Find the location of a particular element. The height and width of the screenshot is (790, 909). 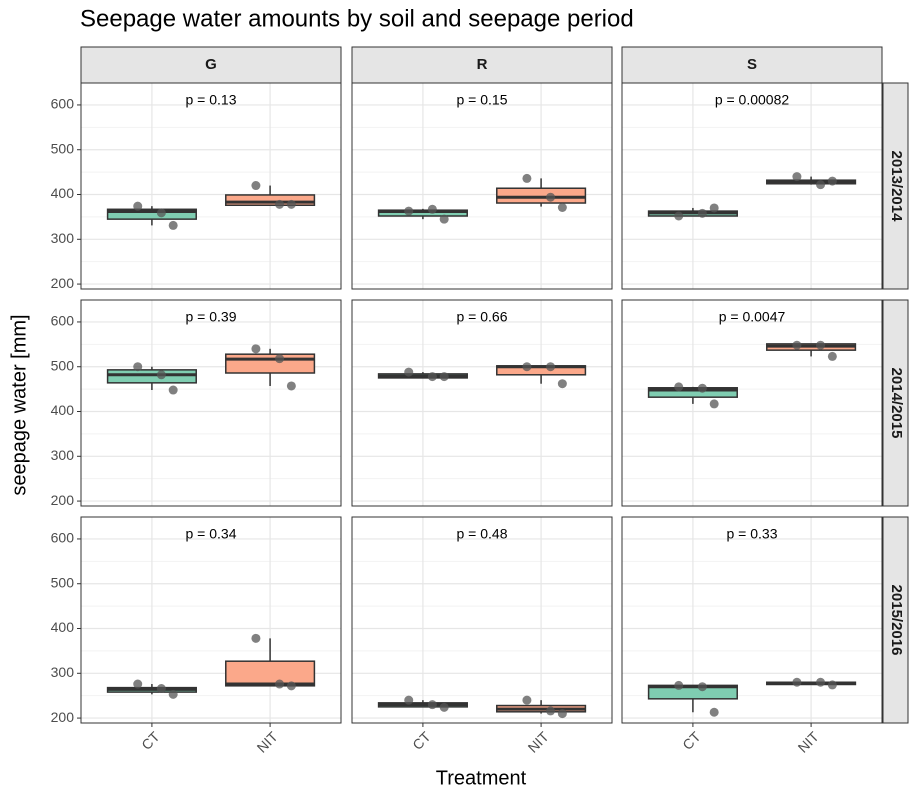

annotation: p = 0.34 is located at coordinates (211, 534).